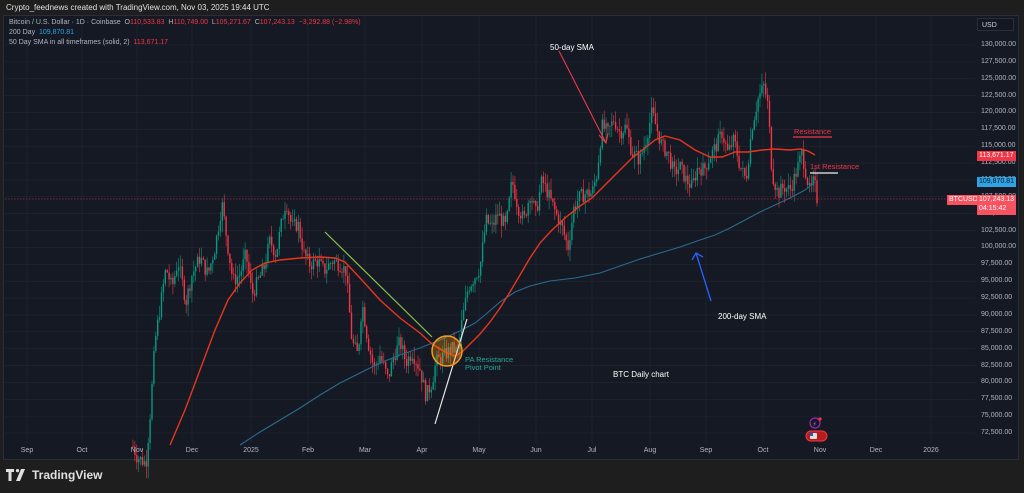 This screenshot has width=1024, height=493. What do you see at coordinates (997, 281) in the screenshot?
I see `price-axis-label: 95,000.00` at bounding box center [997, 281].